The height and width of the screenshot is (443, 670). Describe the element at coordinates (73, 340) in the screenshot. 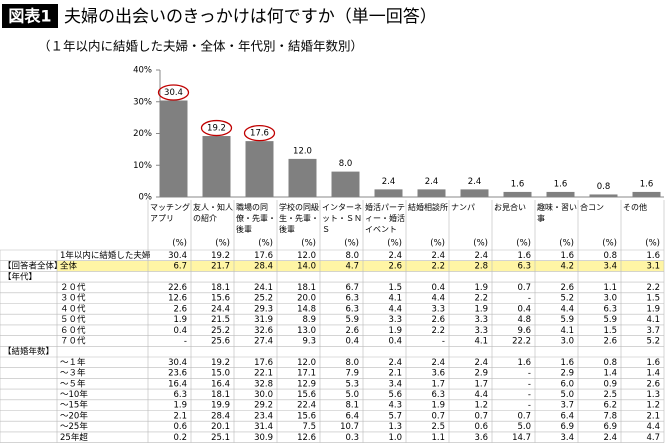

I see `row-label: ７０代` at that location.